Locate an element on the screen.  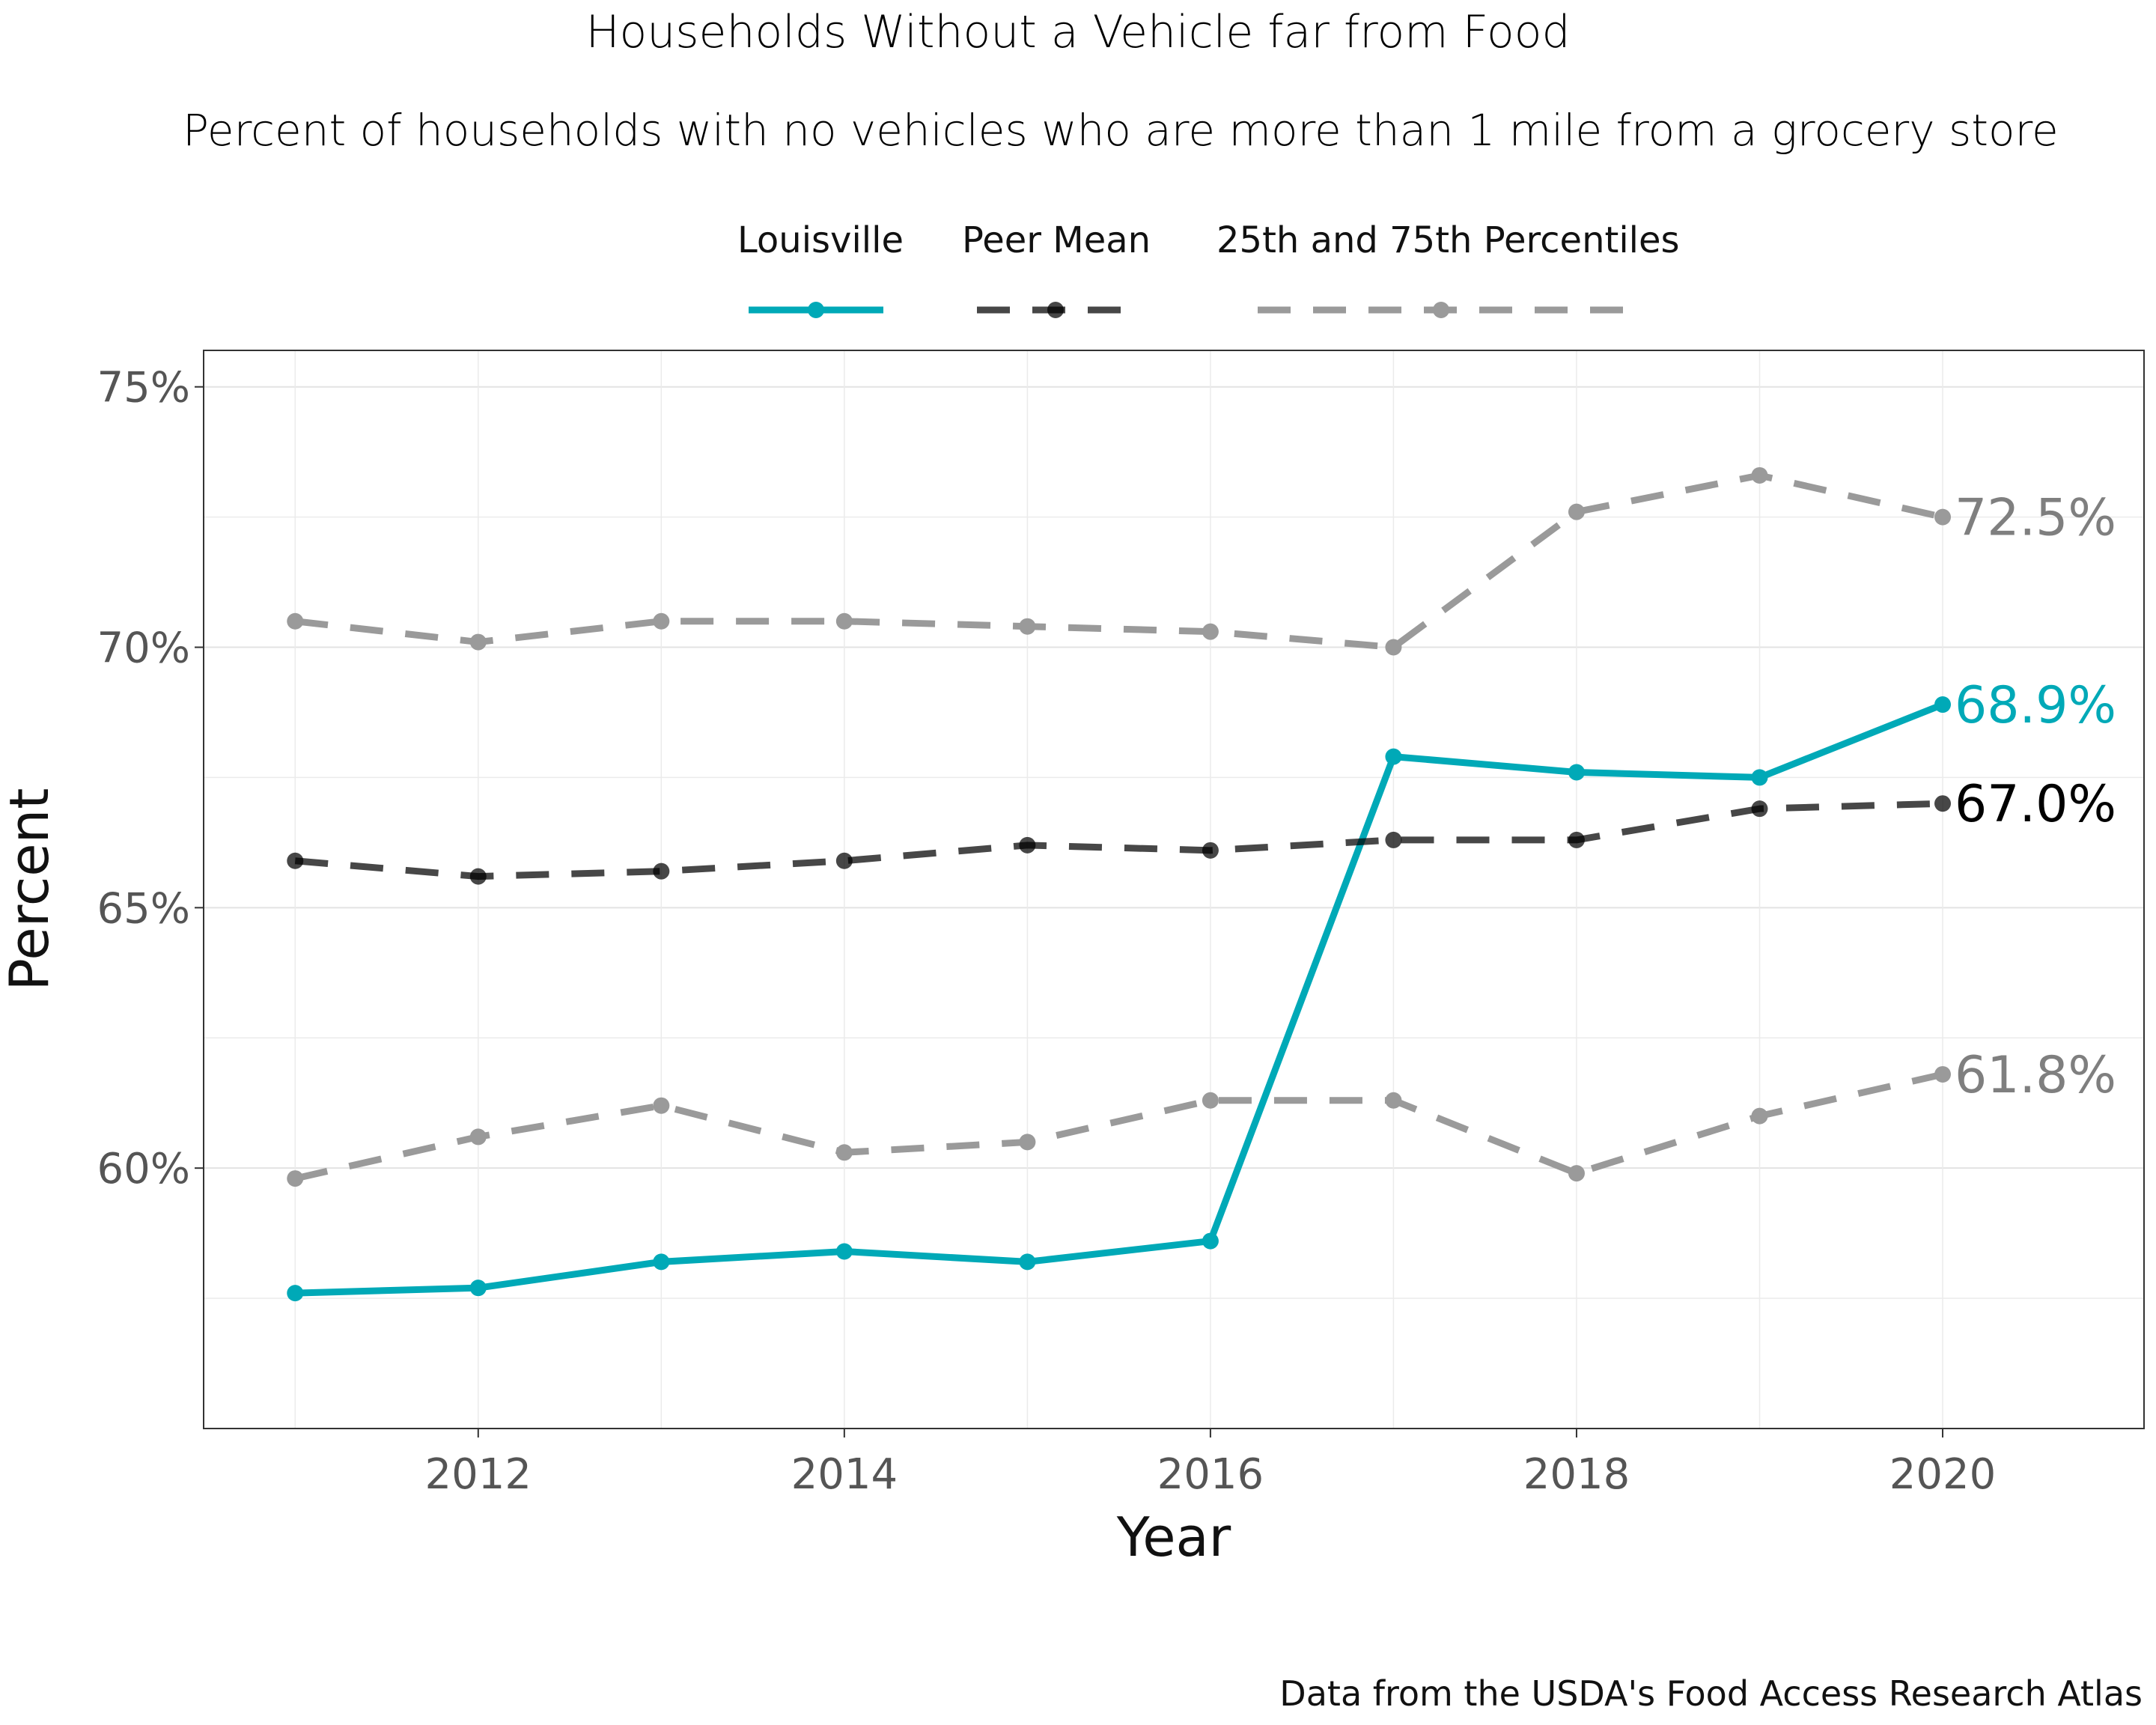
y-tick-label: 75% is located at coordinates (143, 389).